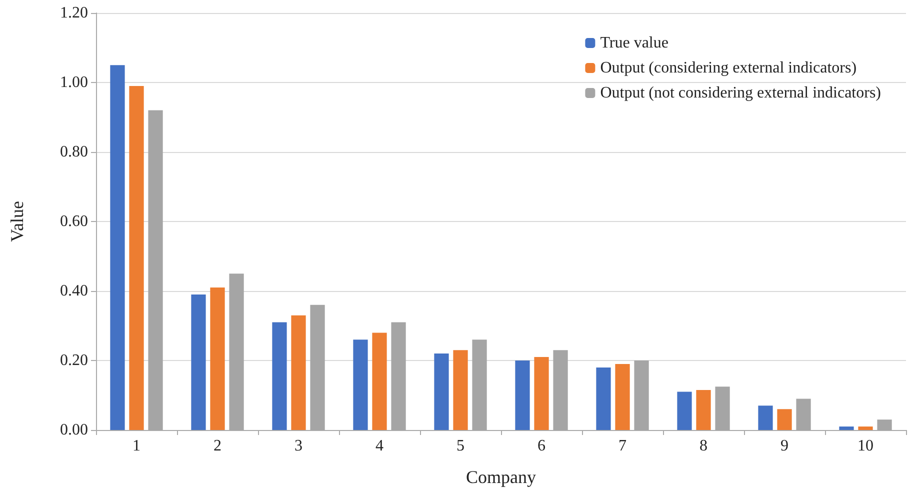 The height and width of the screenshot is (498, 916). What do you see at coordinates (460, 446) in the screenshot?
I see `x-tick-label: 5` at bounding box center [460, 446].